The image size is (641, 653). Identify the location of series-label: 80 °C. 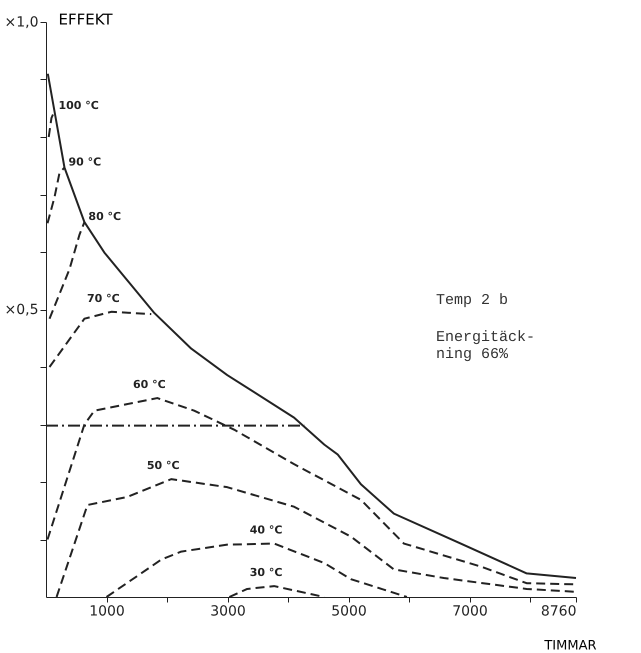
(105, 217).